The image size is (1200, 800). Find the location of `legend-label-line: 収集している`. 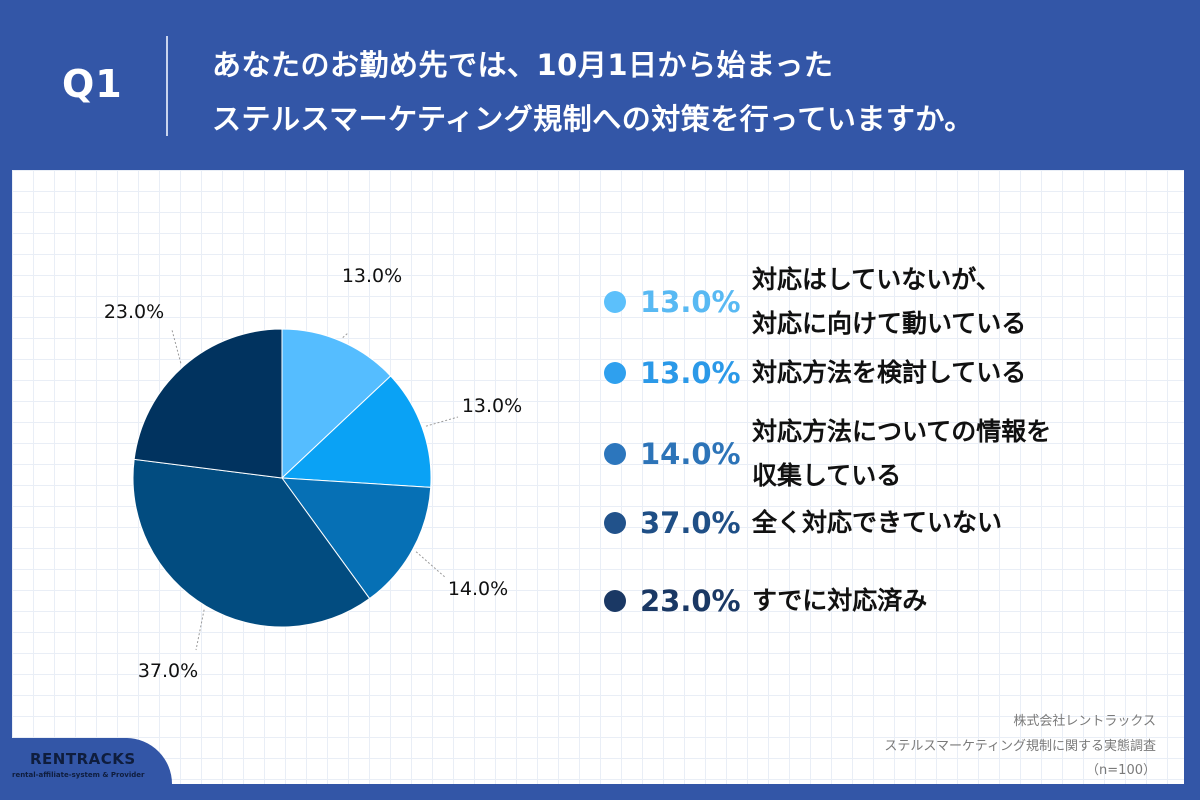

legend-label-line: 収集している is located at coordinates (827, 475).